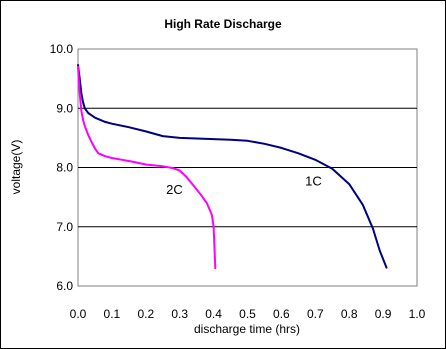 The height and width of the screenshot is (349, 446). Describe the element at coordinates (145, 314) in the screenshot. I see `x-tick-label: 0.2` at that location.